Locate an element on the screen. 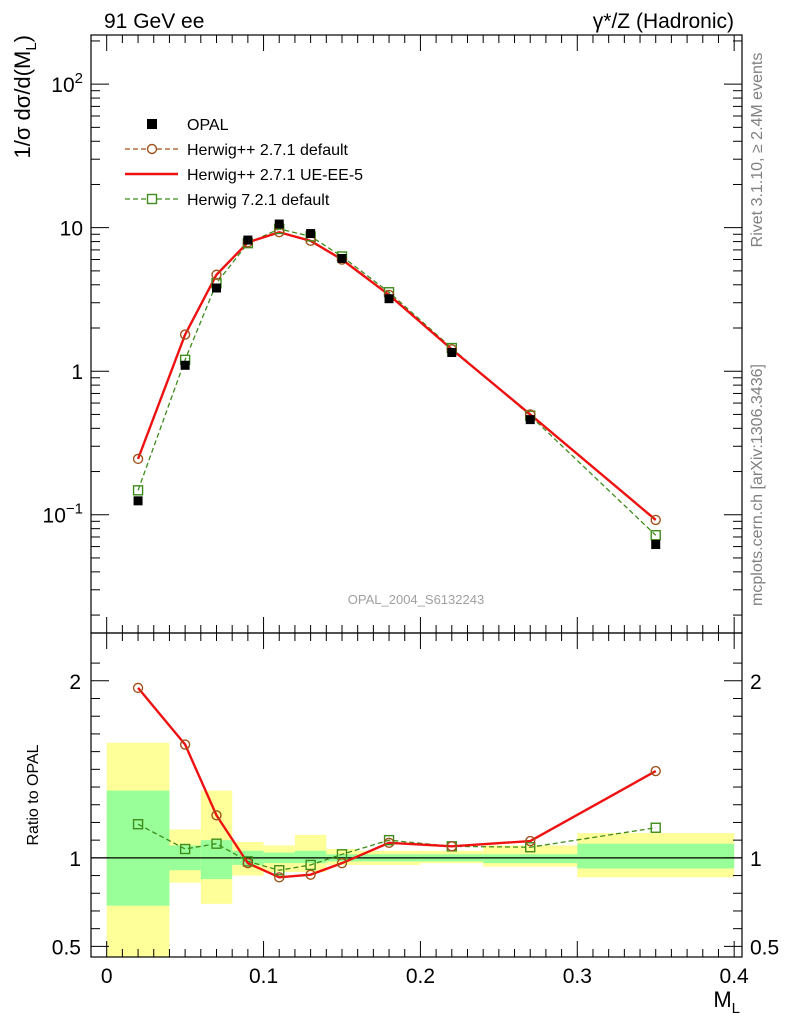 The height and width of the screenshot is (1024, 786). rivet-version-label: Rivet 3.1.10, ≥ 2.4M events is located at coordinates (757, 150).